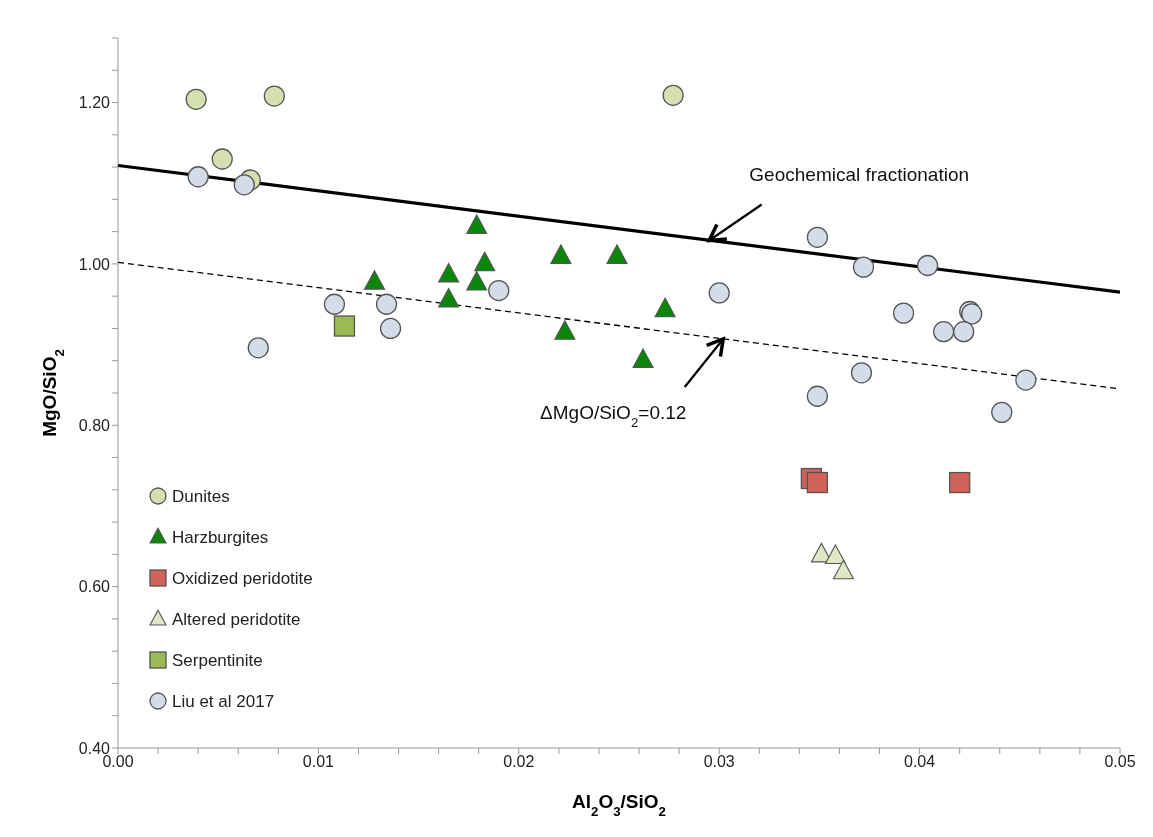 This screenshot has width=1153, height=837. I want to click on x-tick-label: 0.02, so click(519, 762).